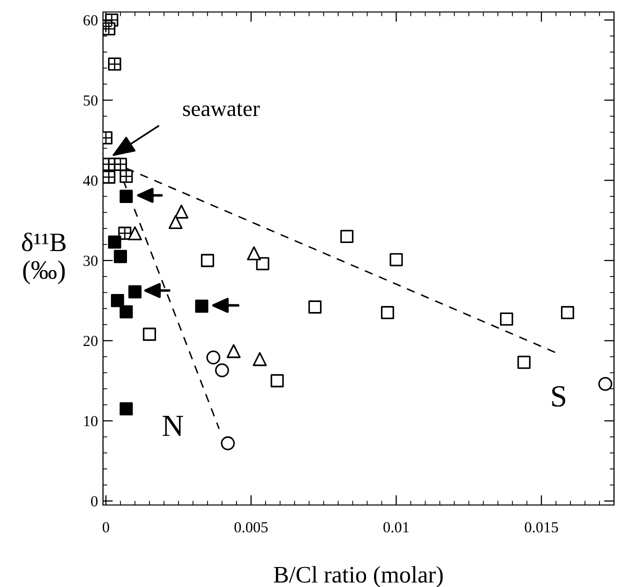 This screenshot has height=587, width=618. What do you see at coordinates (358, 576) in the screenshot?
I see `x-axis-title: B/Cl ratio (molar)` at bounding box center [358, 576].